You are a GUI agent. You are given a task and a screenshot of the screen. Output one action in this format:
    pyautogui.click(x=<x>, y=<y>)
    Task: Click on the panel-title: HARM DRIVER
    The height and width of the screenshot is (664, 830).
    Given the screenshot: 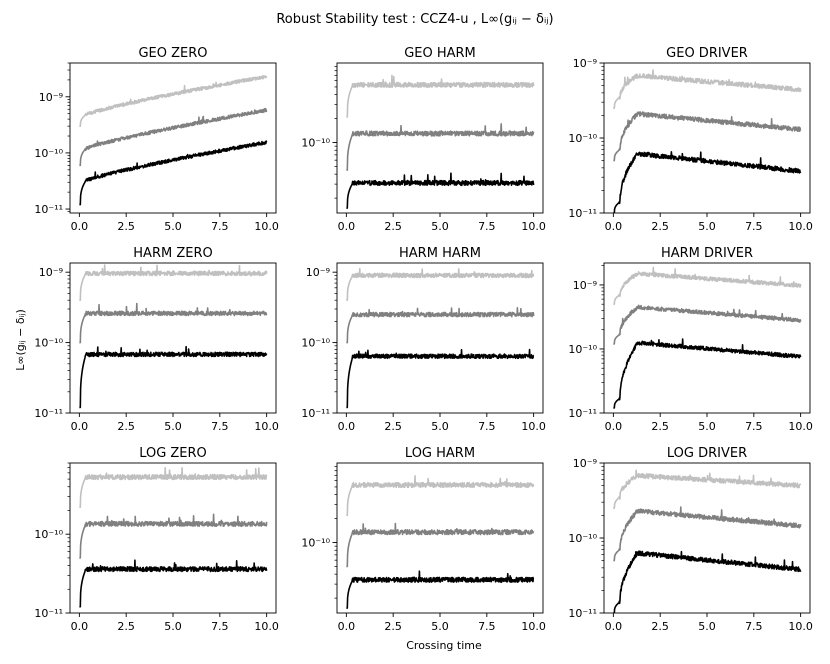 What is the action you would take?
    pyautogui.click(x=707, y=253)
    